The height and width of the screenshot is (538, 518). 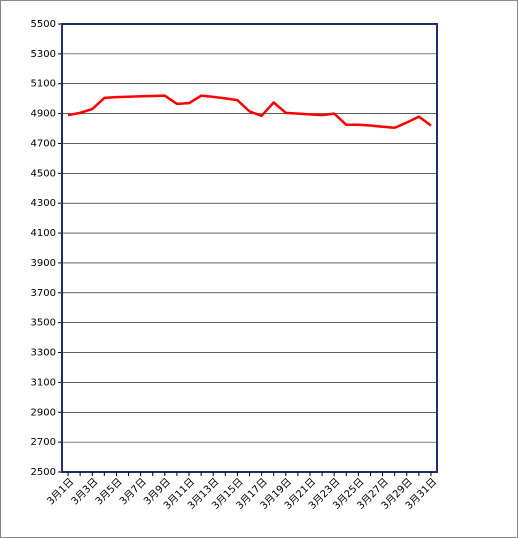 What do you see at coordinates (43, 84) in the screenshot?
I see `y-tick-label: 5100` at bounding box center [43, 84].